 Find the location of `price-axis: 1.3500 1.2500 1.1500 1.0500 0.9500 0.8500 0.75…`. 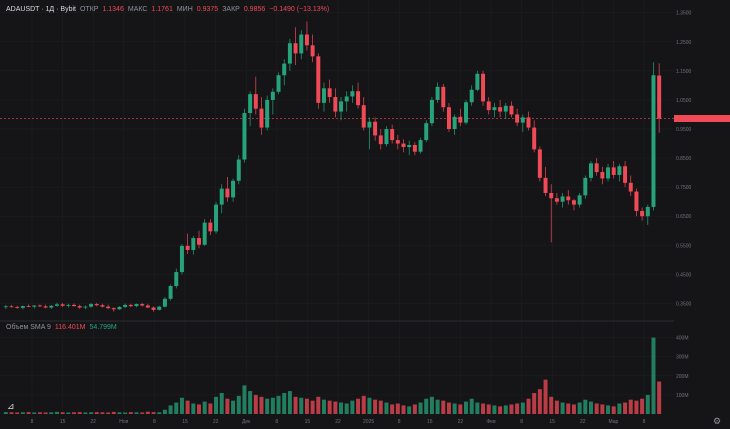

price-axis: 1.3500 1.2500 1.1500 1.0500 0.9500 0.8500 0.75… is located at coordinates (684, 159).